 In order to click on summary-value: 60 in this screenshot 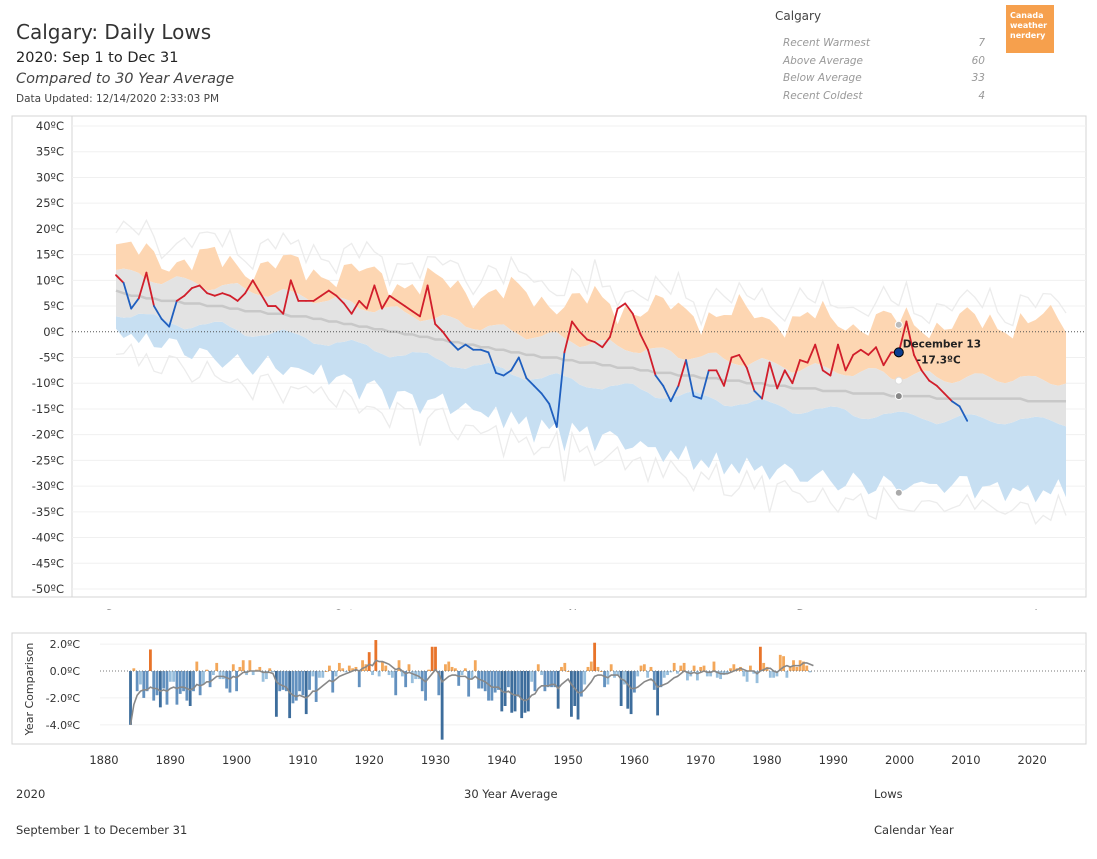, I will do `click(978, 61)`.